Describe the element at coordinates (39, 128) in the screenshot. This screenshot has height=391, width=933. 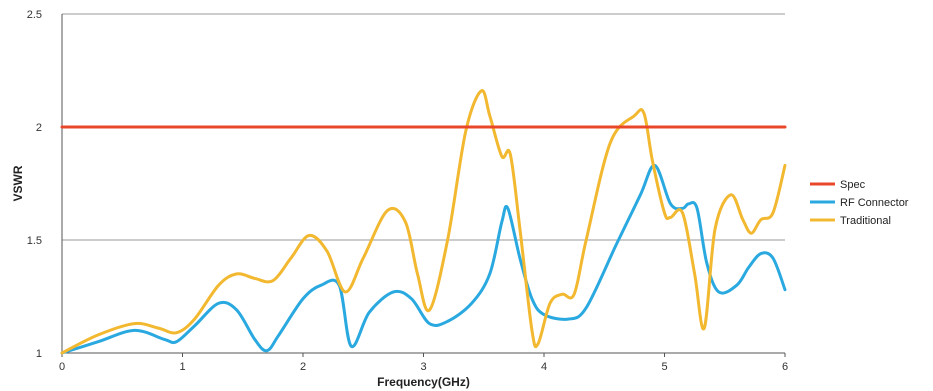
I see `y-tick-label: 2` at that location.